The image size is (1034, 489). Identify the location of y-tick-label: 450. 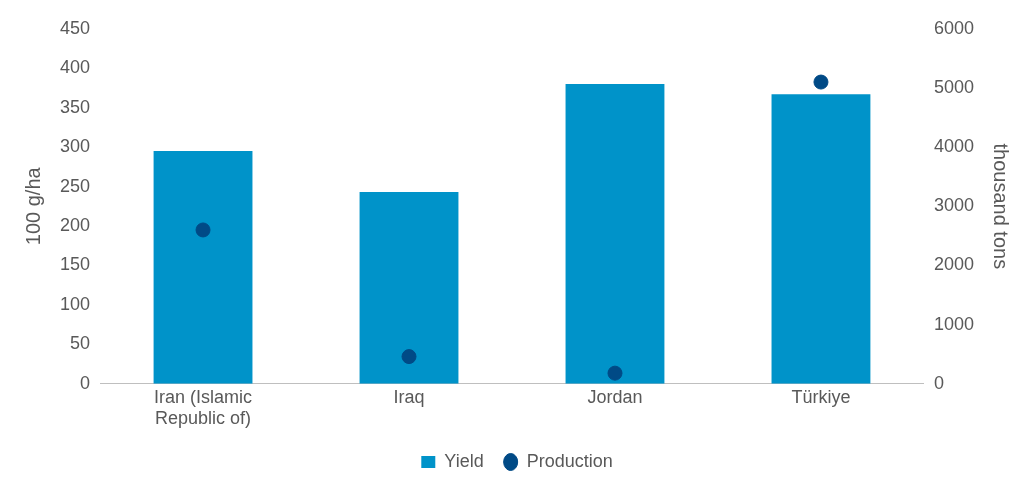
(75, 27).